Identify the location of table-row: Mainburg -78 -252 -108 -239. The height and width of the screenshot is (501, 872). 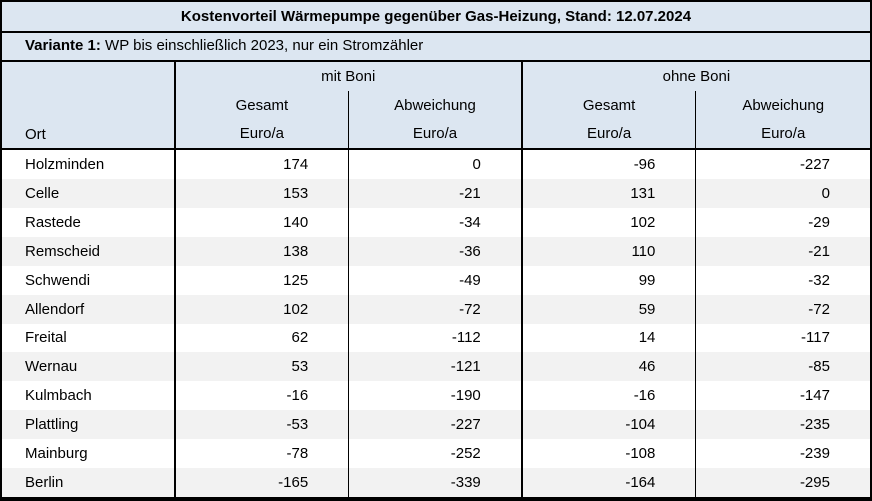
(436, 454).